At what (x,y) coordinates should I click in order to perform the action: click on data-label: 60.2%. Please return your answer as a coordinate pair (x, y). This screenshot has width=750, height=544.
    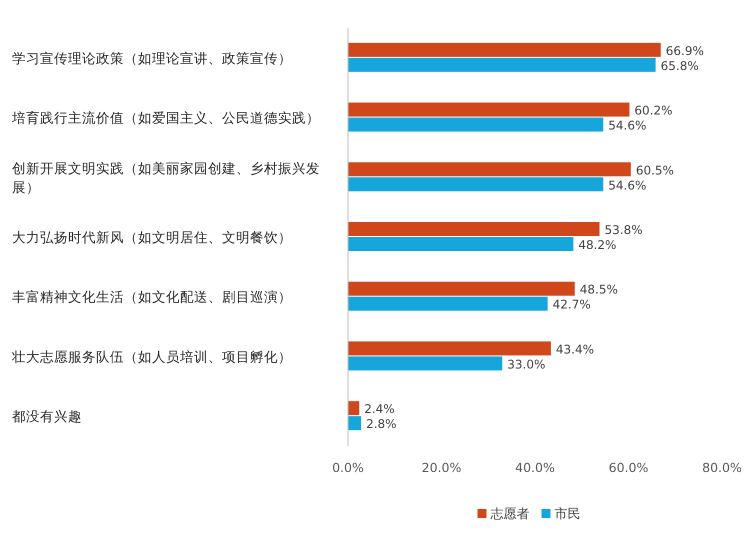
    Looking at the image, I should click on (653, 111).